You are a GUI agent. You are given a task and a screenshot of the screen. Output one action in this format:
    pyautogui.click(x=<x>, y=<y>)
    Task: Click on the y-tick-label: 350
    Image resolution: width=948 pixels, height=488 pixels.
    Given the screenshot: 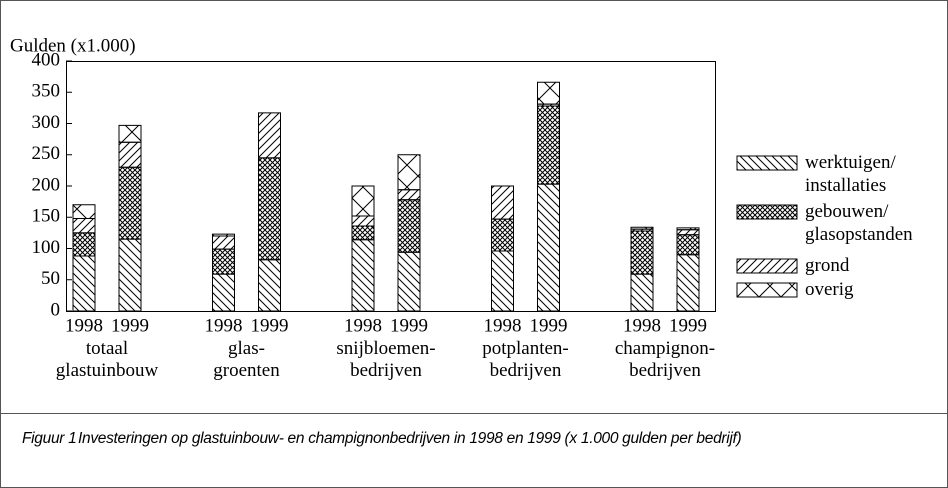 What is the action you would take?
    pyautogui.click(x=46, y=91)
    